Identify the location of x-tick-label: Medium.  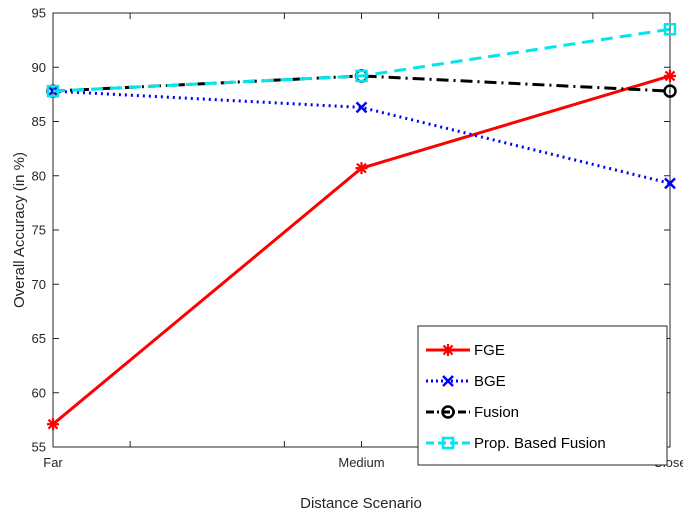
(361, 462).